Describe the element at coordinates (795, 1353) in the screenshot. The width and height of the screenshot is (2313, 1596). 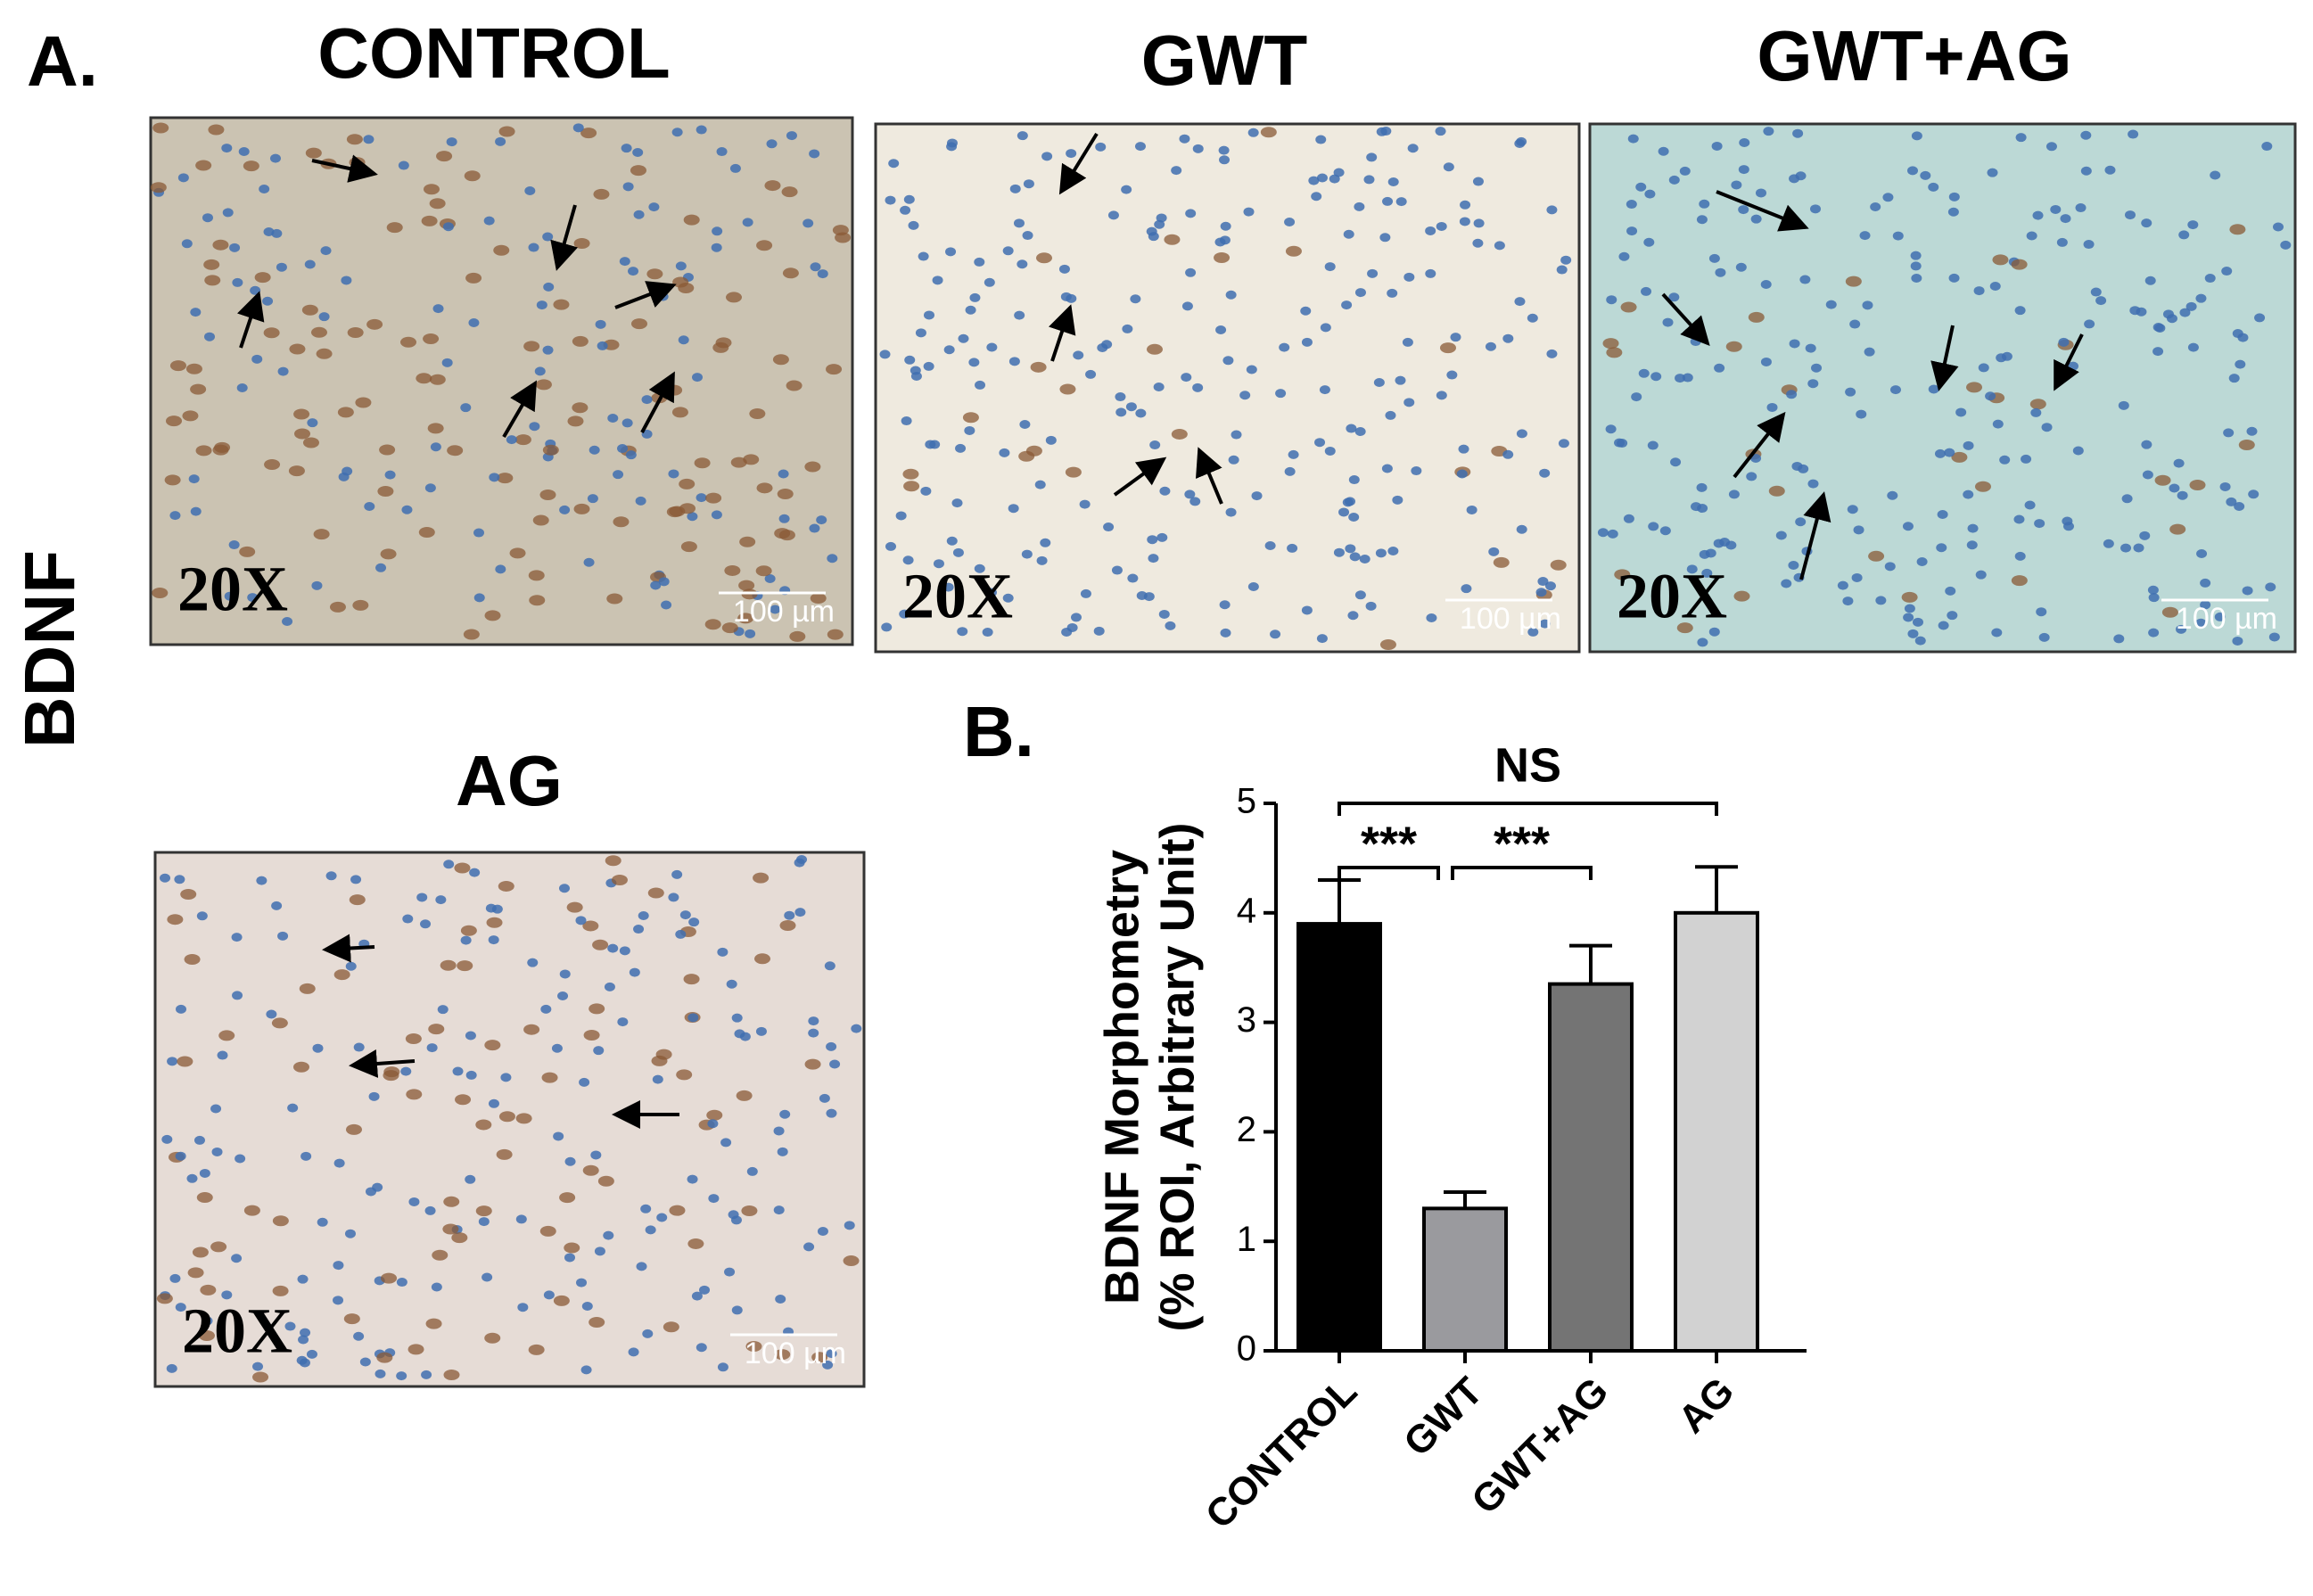
I see `scale-bar-label: 100 µm` at that location.